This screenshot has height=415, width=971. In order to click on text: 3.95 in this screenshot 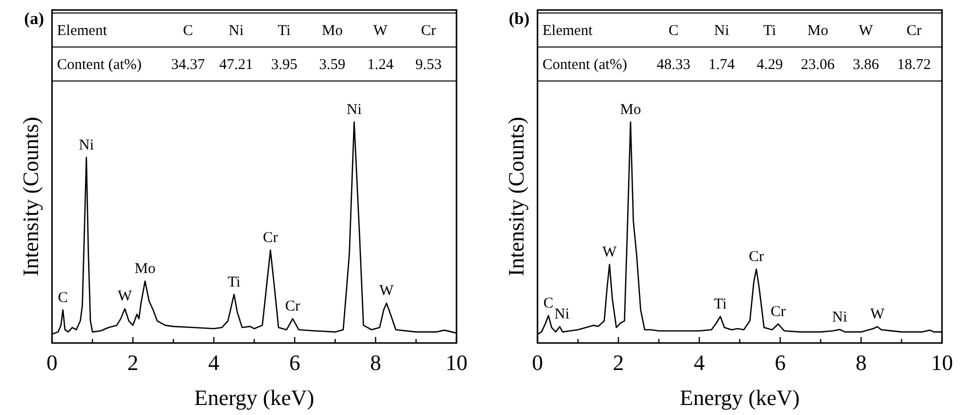, I will do `click(284, 65)`.